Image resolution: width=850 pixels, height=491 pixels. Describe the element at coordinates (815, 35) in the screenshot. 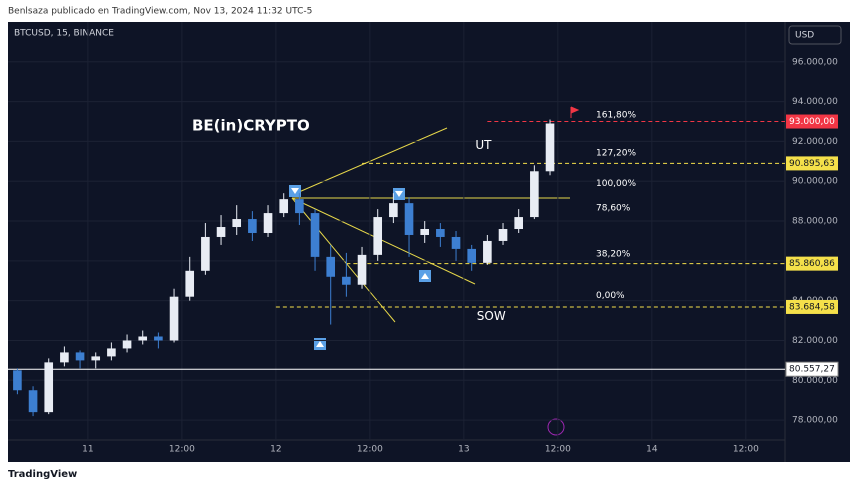

I see `currency-box` at that location.